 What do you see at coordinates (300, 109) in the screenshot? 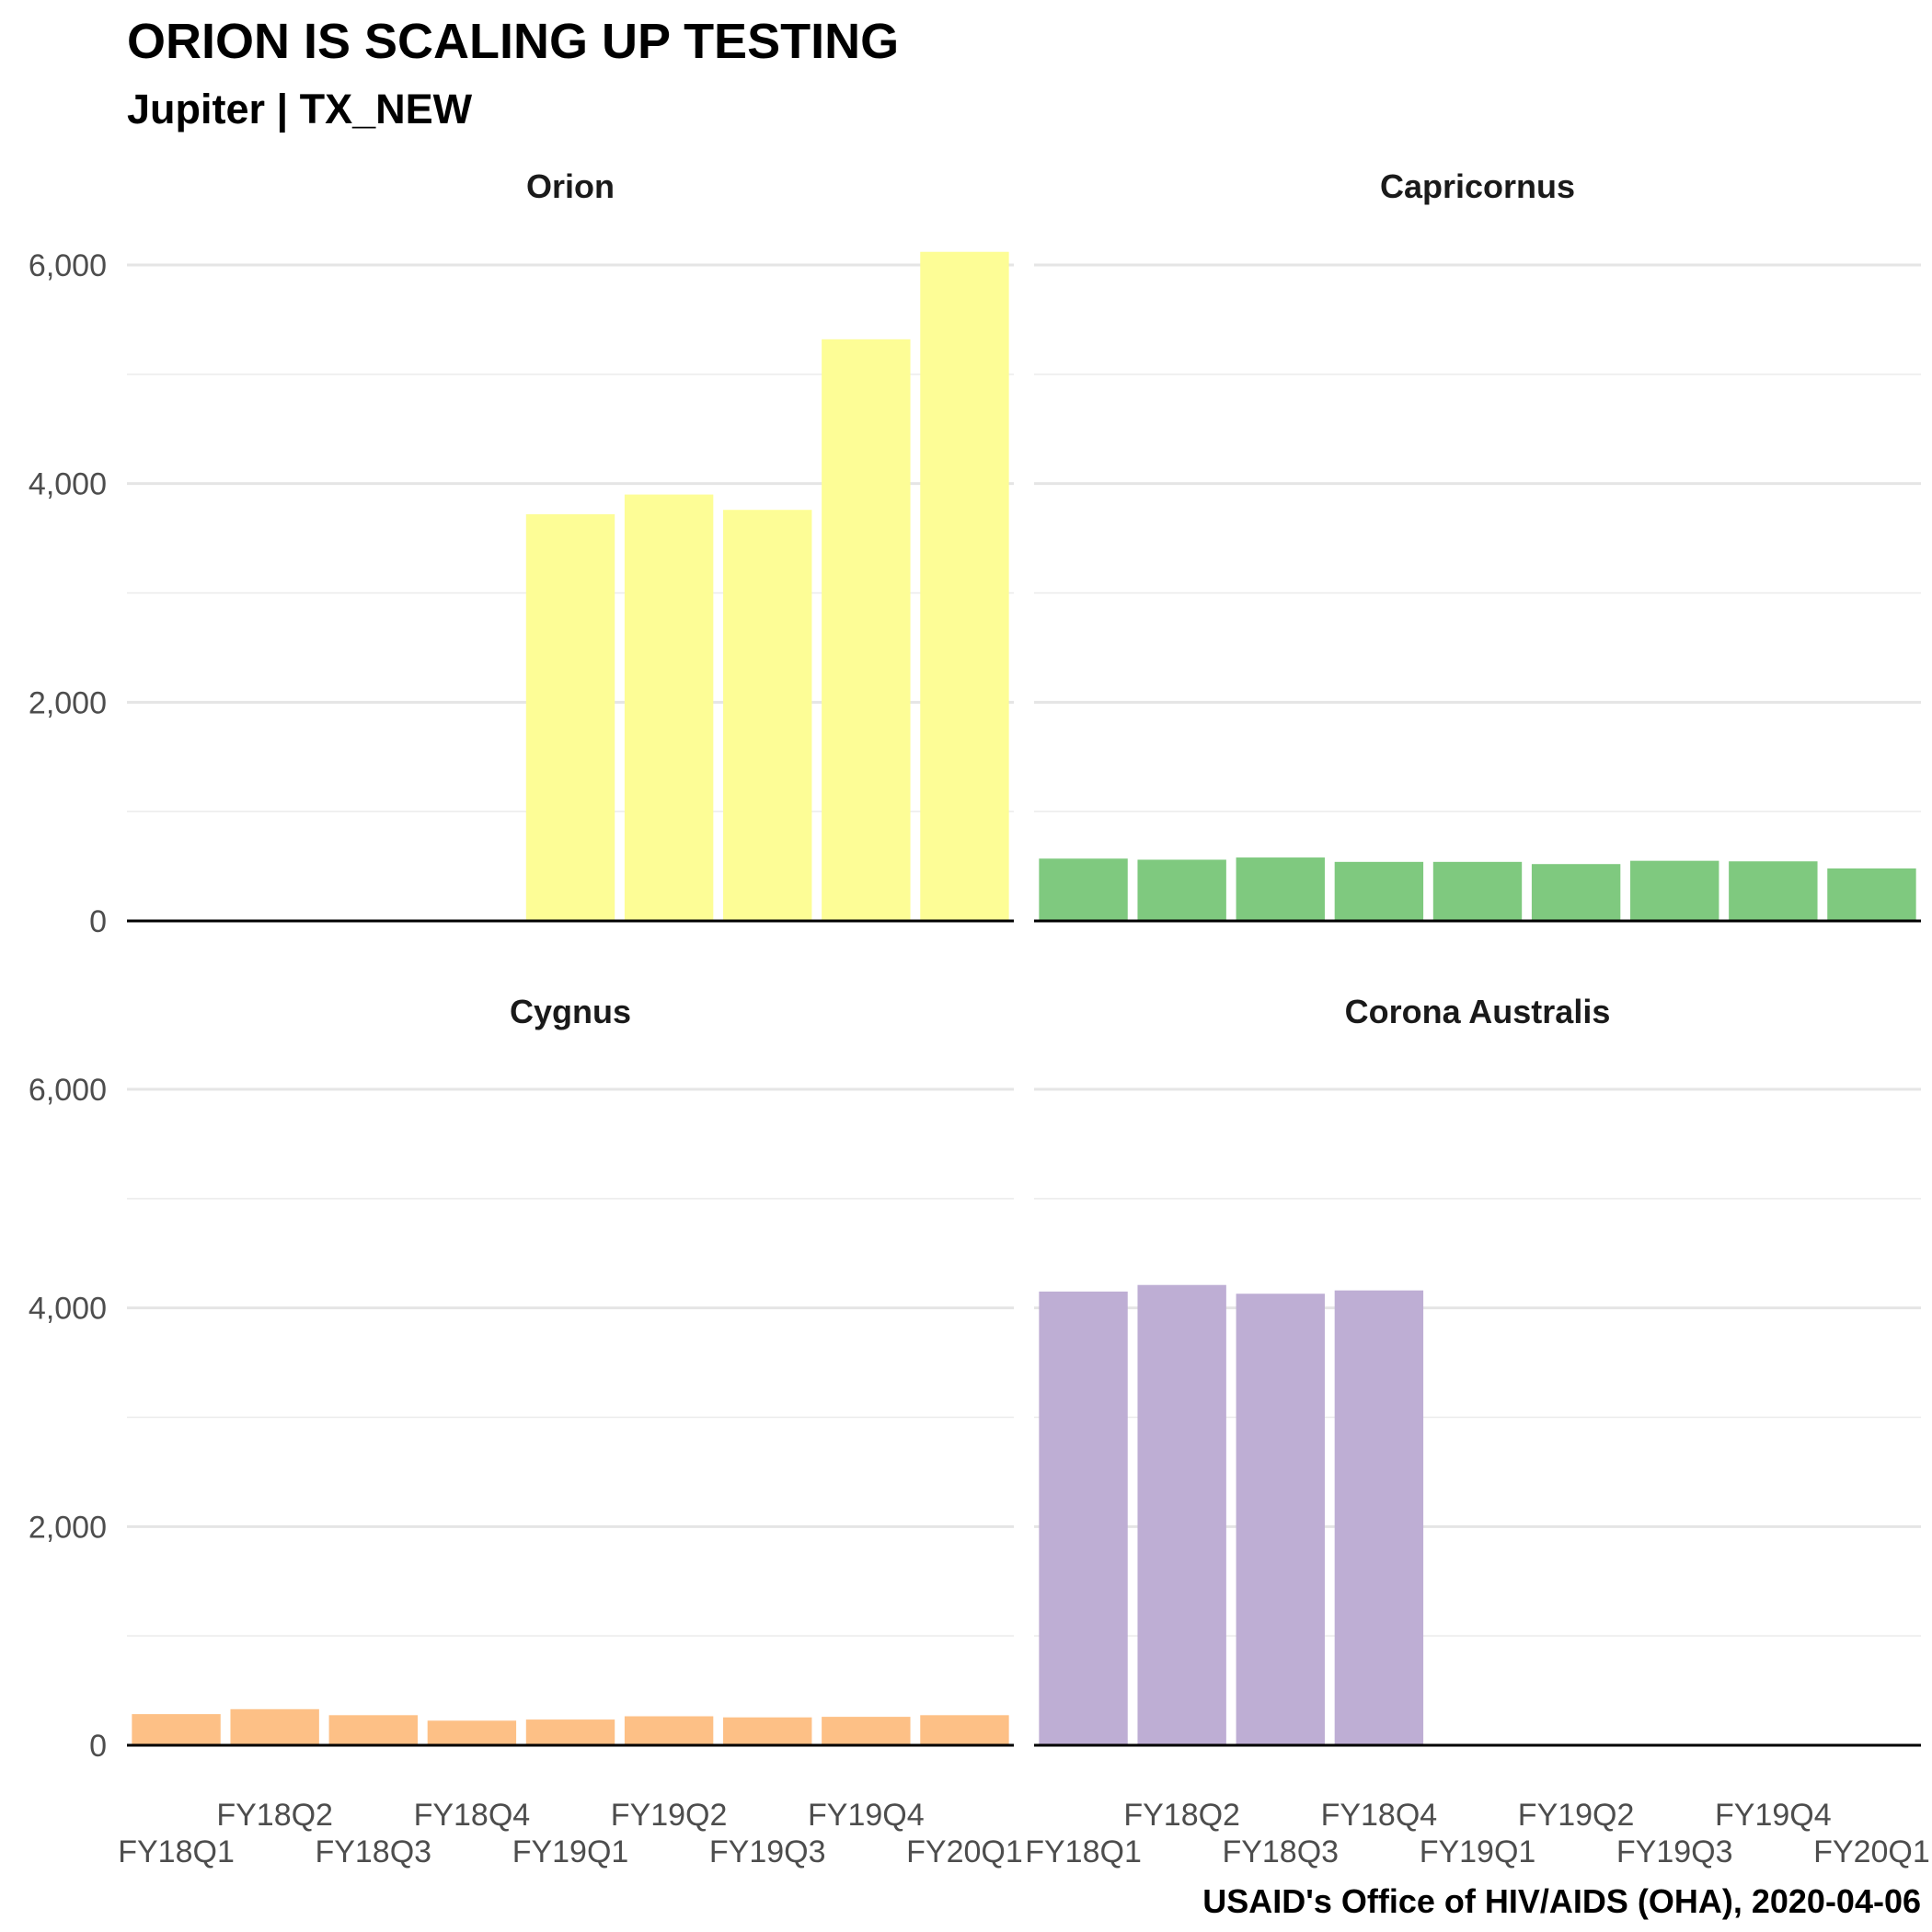
I see `chart-subtitle: Jupiter | TX_NEW` at bounding box center [300, 109].